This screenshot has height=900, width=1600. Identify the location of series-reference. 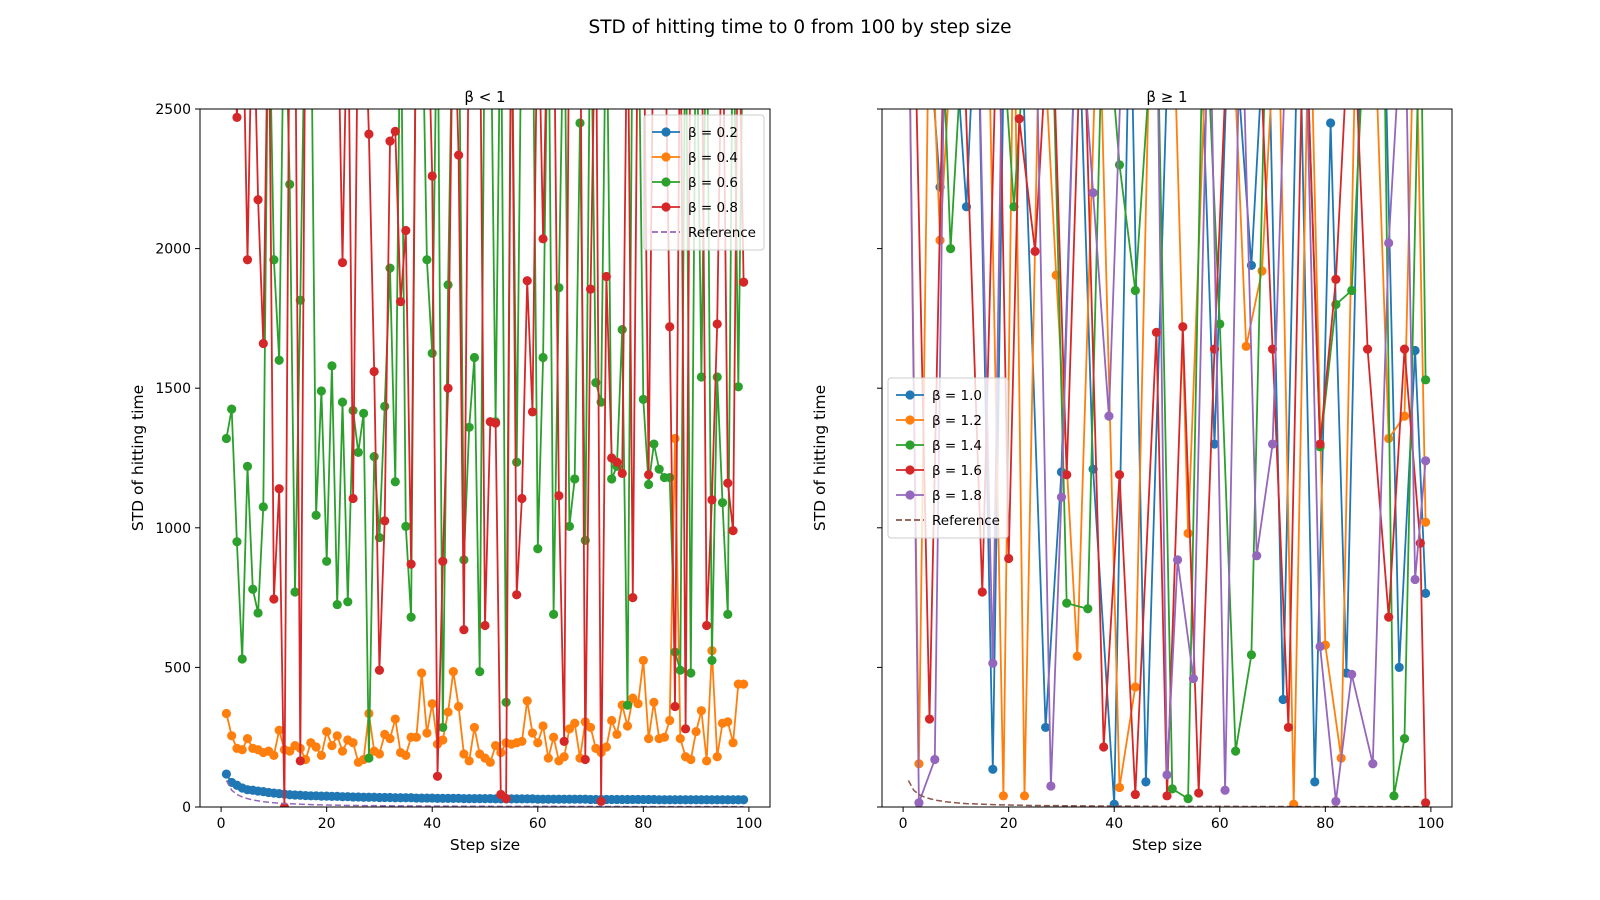
(1166, 793).